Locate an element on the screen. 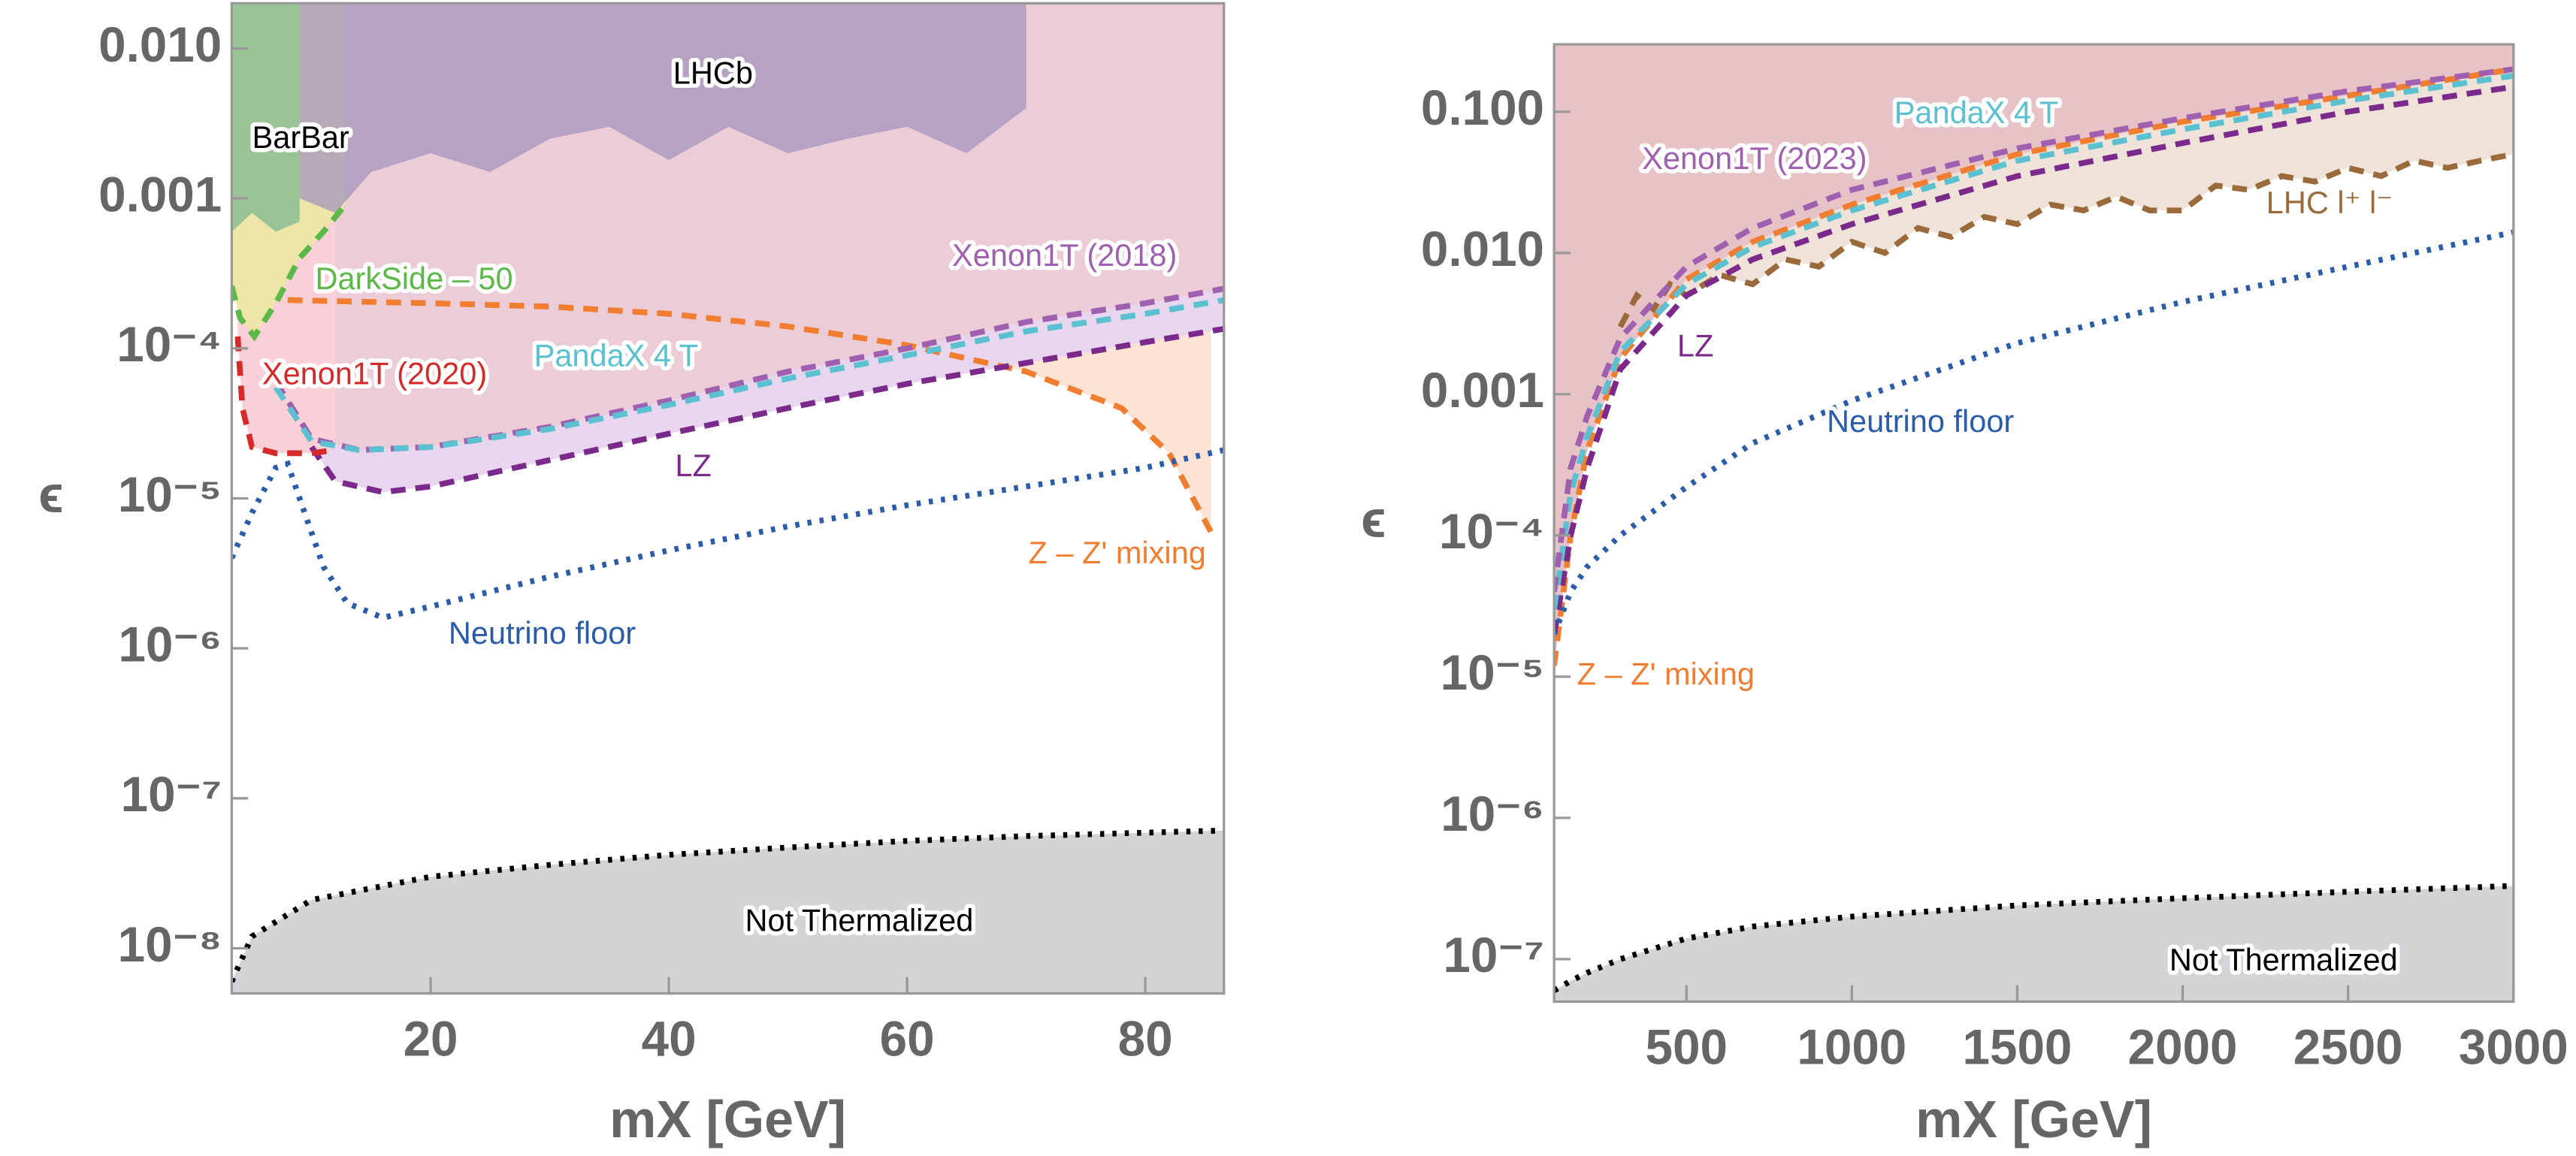 The height and width of the screenshot is (1156, 2576). x-tick-label: 40 is located at coordinates (670, 1038).